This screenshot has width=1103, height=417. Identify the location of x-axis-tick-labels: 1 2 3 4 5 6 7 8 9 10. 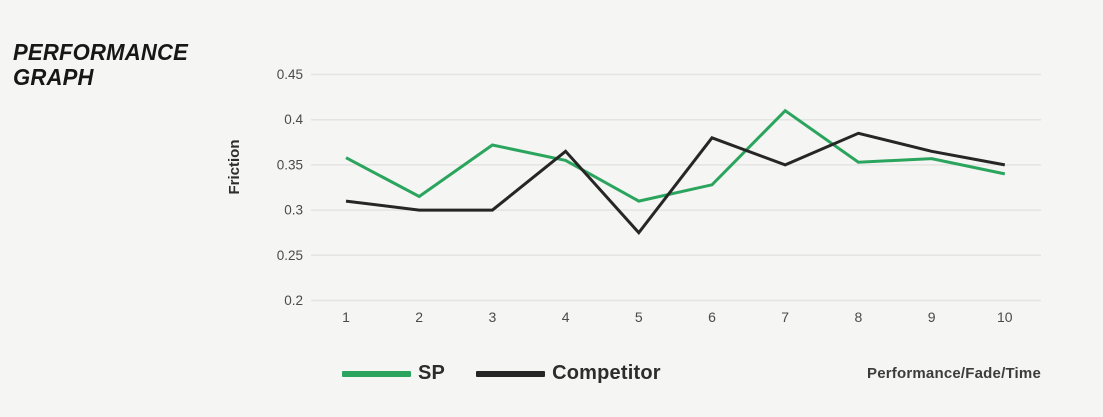
(677, 317).